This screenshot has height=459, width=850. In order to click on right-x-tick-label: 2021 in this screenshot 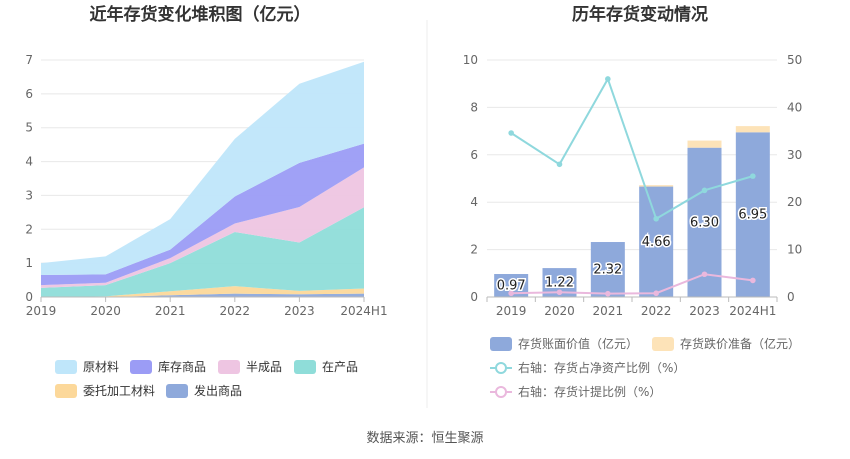, I will do `click(608, 311)`.